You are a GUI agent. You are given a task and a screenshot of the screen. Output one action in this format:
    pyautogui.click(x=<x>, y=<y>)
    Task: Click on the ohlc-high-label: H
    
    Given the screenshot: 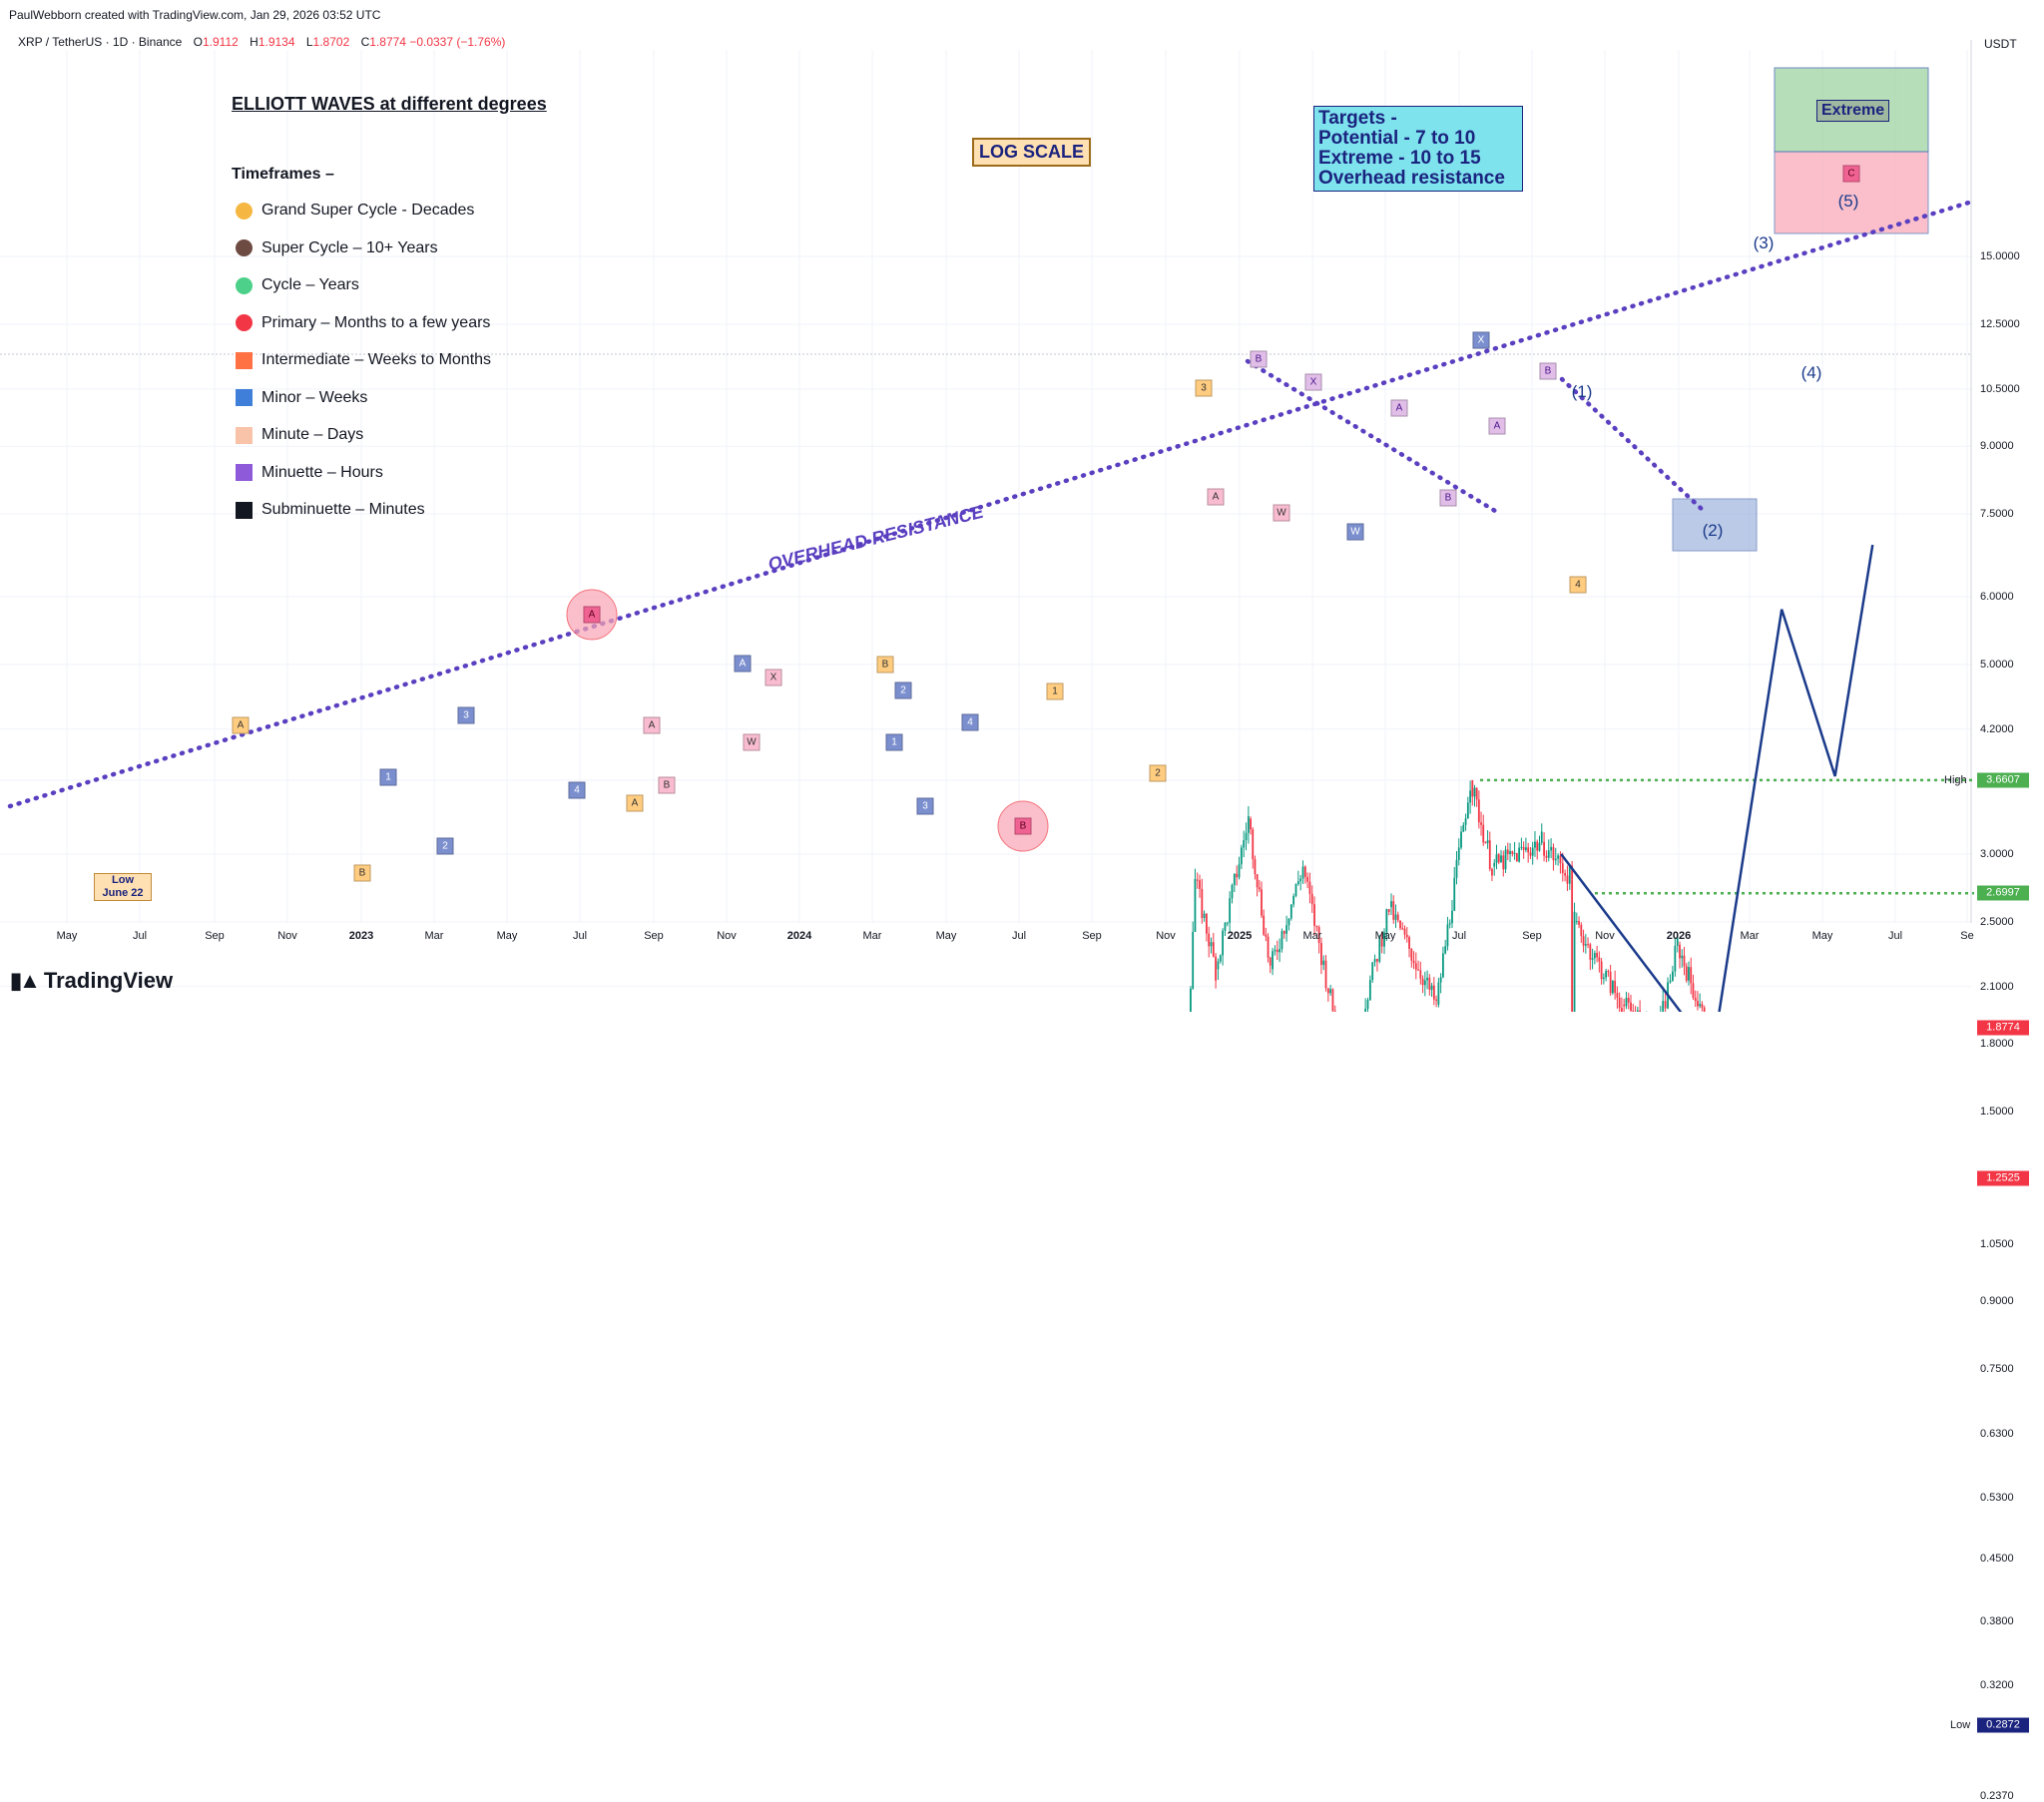 What is the action you would take?
    pyautogui.click(x=254, y=42)
    